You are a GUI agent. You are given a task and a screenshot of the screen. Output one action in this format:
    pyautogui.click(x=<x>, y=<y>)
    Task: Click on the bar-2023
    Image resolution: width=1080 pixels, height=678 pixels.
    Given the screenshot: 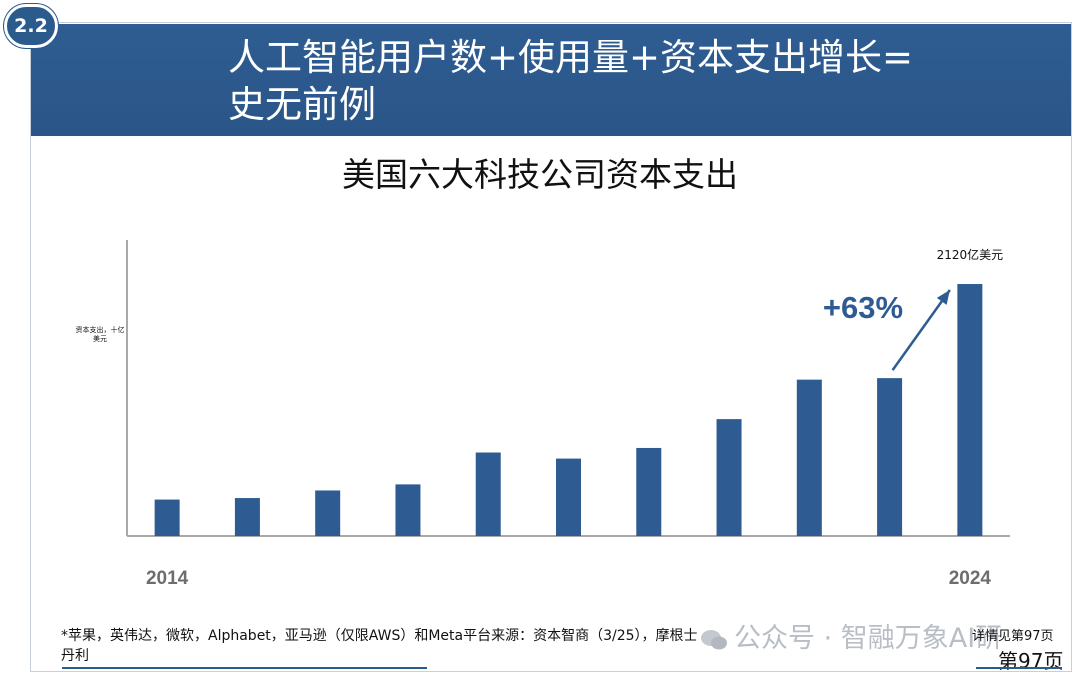 What is the action you would take?
    pyautogui.click(x=890, y=457)
    